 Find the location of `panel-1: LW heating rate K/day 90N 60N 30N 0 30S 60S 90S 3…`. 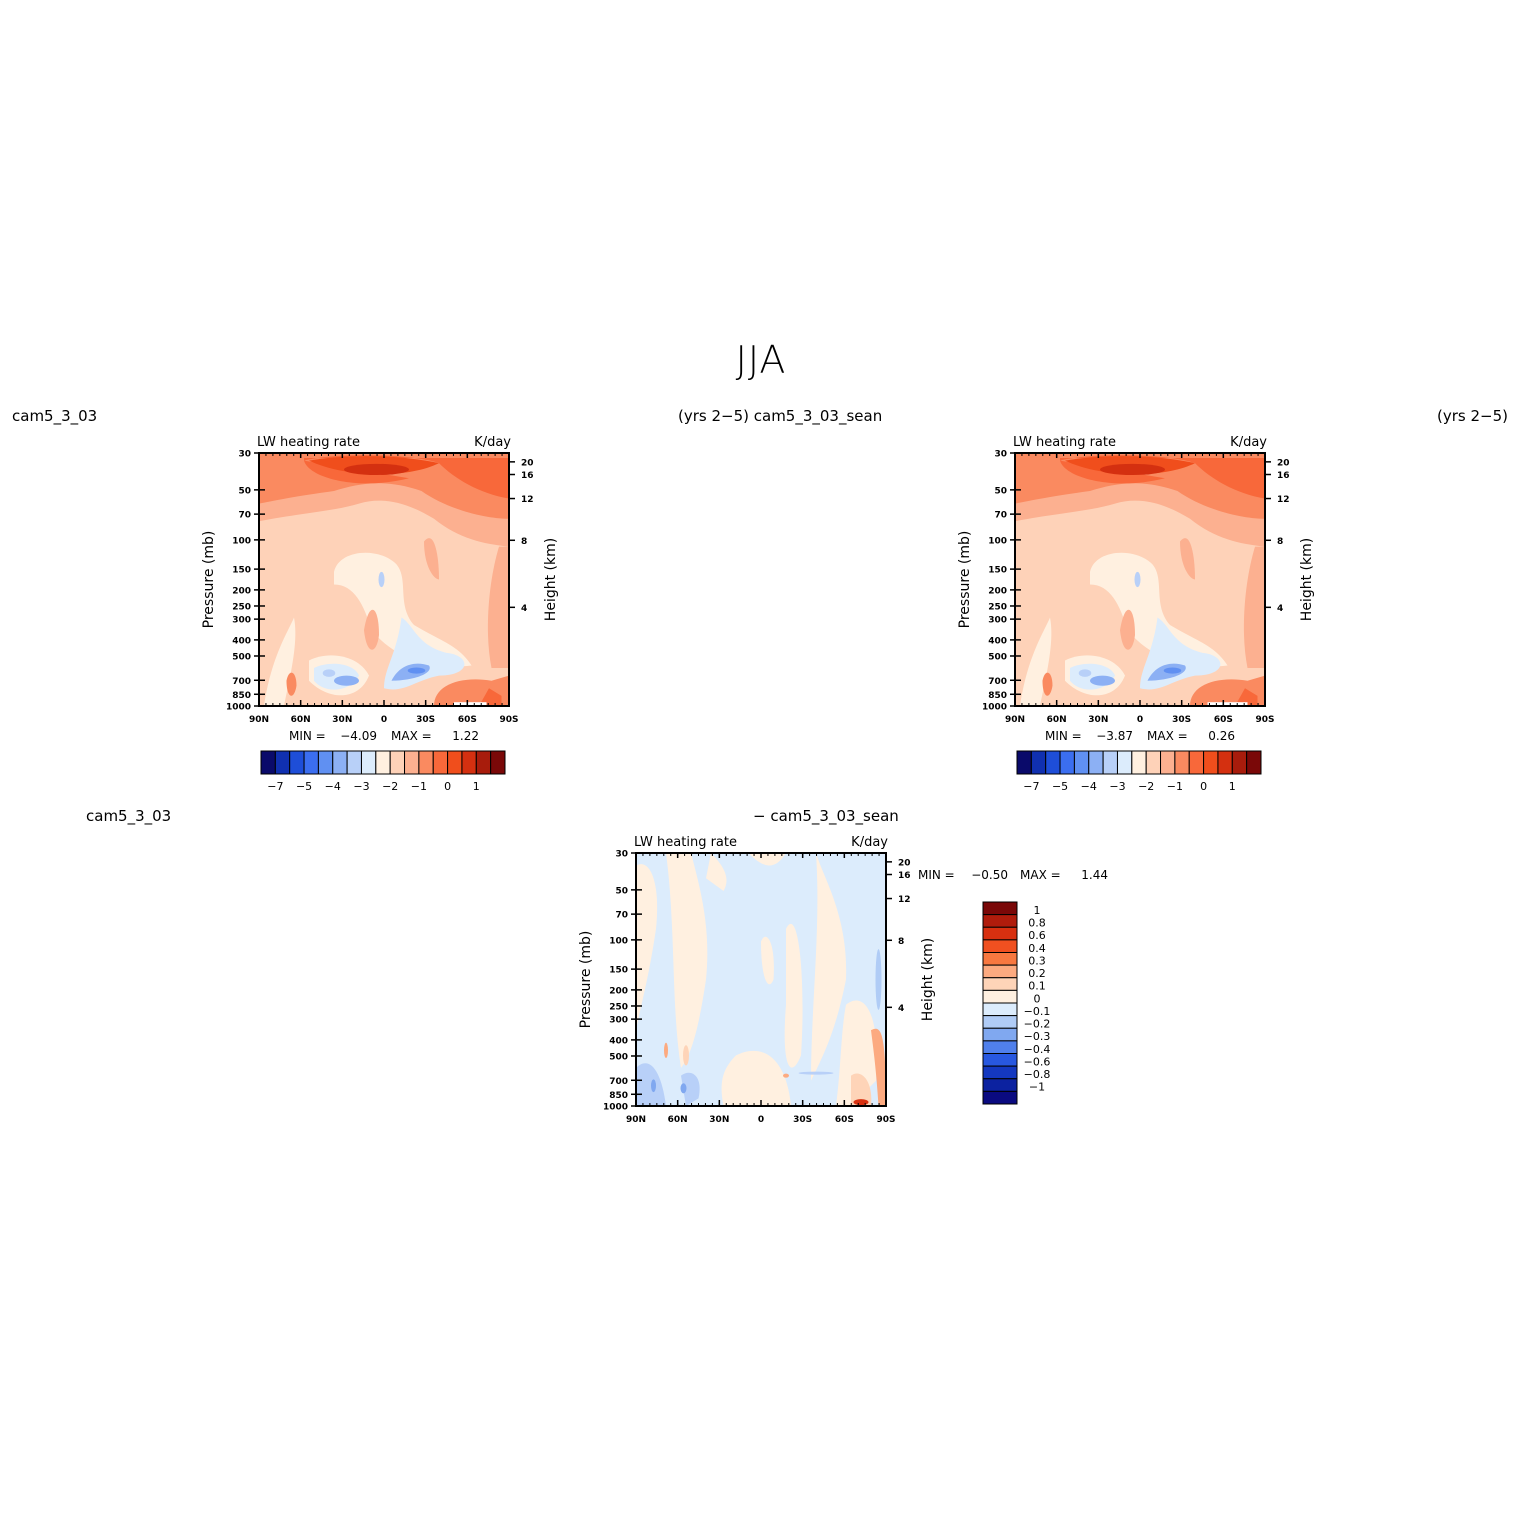

panel-1: LW heating rate K/day 90N 60N 30N 0 30S 60S 90S 3… is located at coordinates (1136, 589).